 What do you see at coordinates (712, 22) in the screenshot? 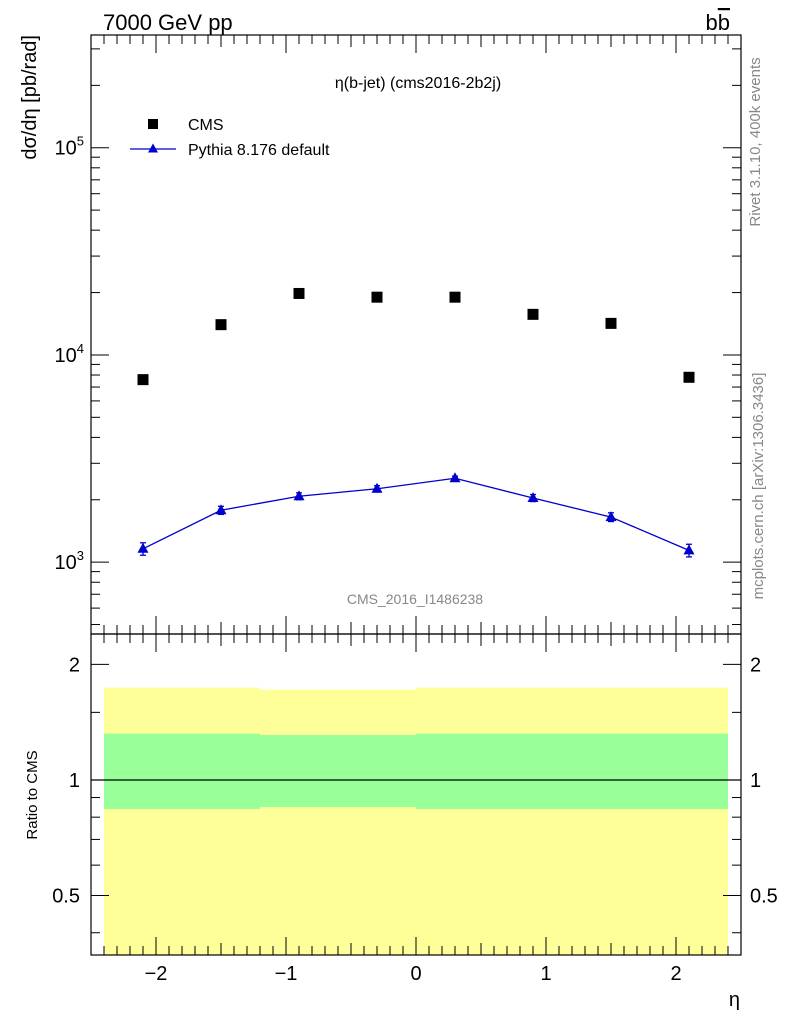
I see `header-process-base: b` at bounding box center [712, 22].